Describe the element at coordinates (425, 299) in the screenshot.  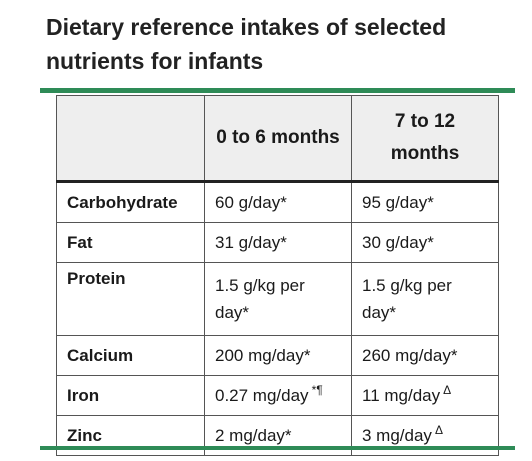
I see `value-7-12-months: 1.5 g/kg per day*` at that location.